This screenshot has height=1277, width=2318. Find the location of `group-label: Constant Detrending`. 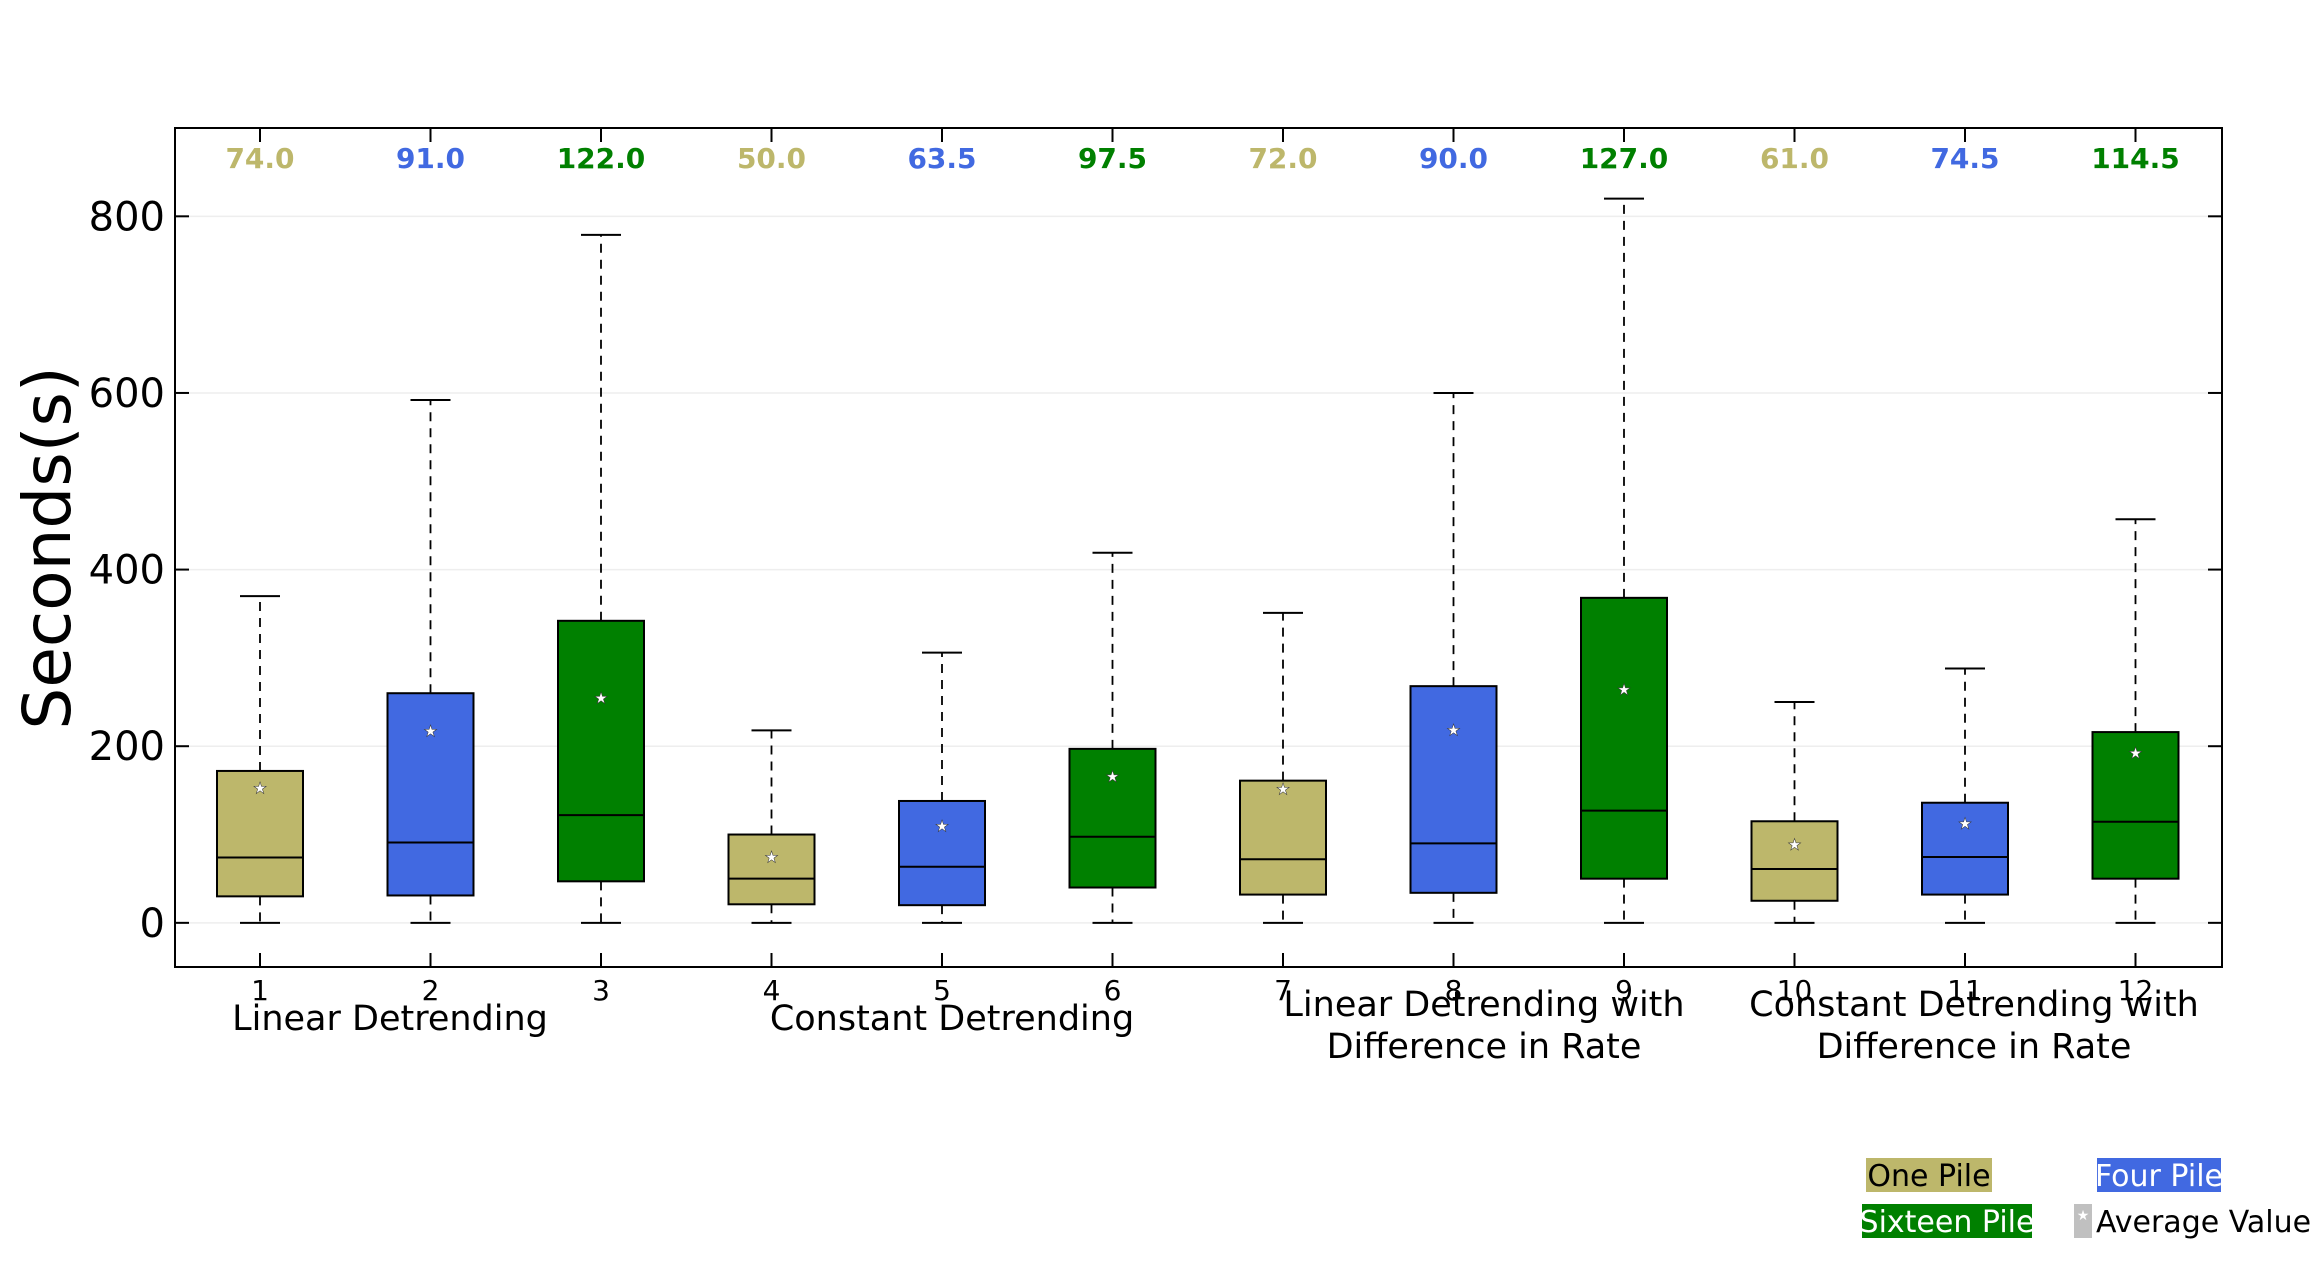

group-label: Constant Detrending is located at coordinates (952, 1019).